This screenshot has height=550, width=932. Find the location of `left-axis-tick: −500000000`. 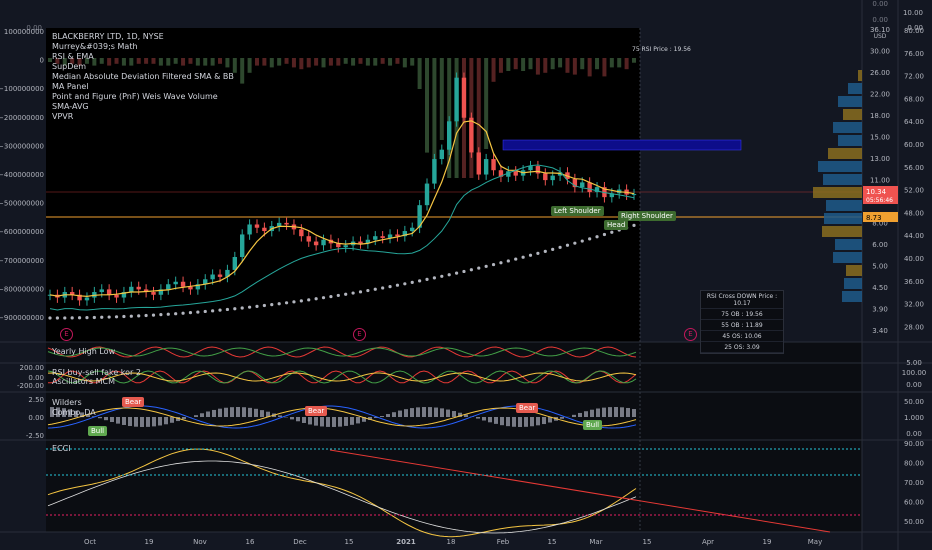

left-axis-tick: −500000000 is located at coordinates (22, 204).